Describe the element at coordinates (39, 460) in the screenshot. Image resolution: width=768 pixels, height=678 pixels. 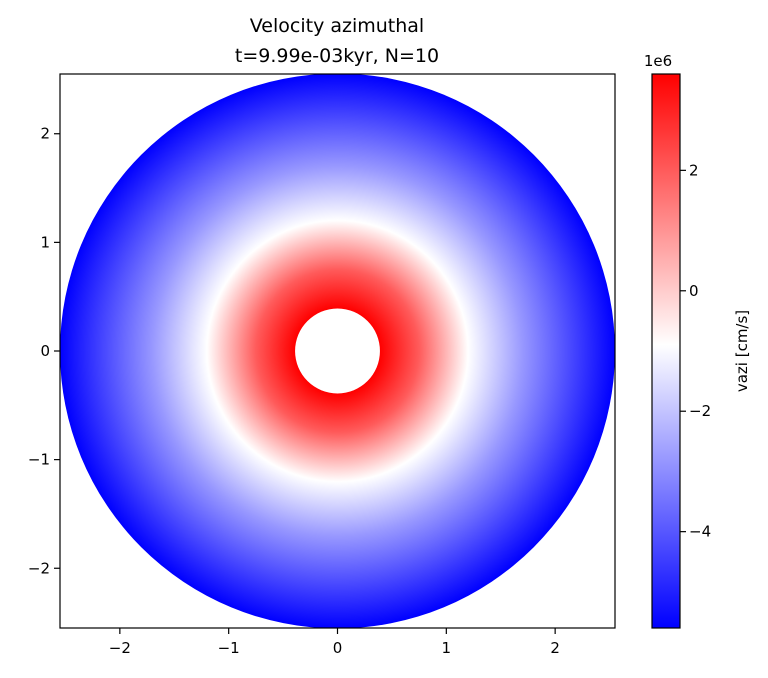
I see `y-tick-label: −1` at that location.